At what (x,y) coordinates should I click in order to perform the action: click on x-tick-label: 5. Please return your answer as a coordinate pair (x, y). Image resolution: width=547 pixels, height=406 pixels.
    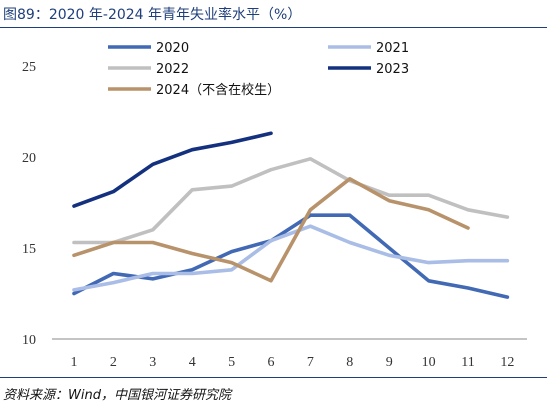
    Looking at the image, I should click on (231, 362).